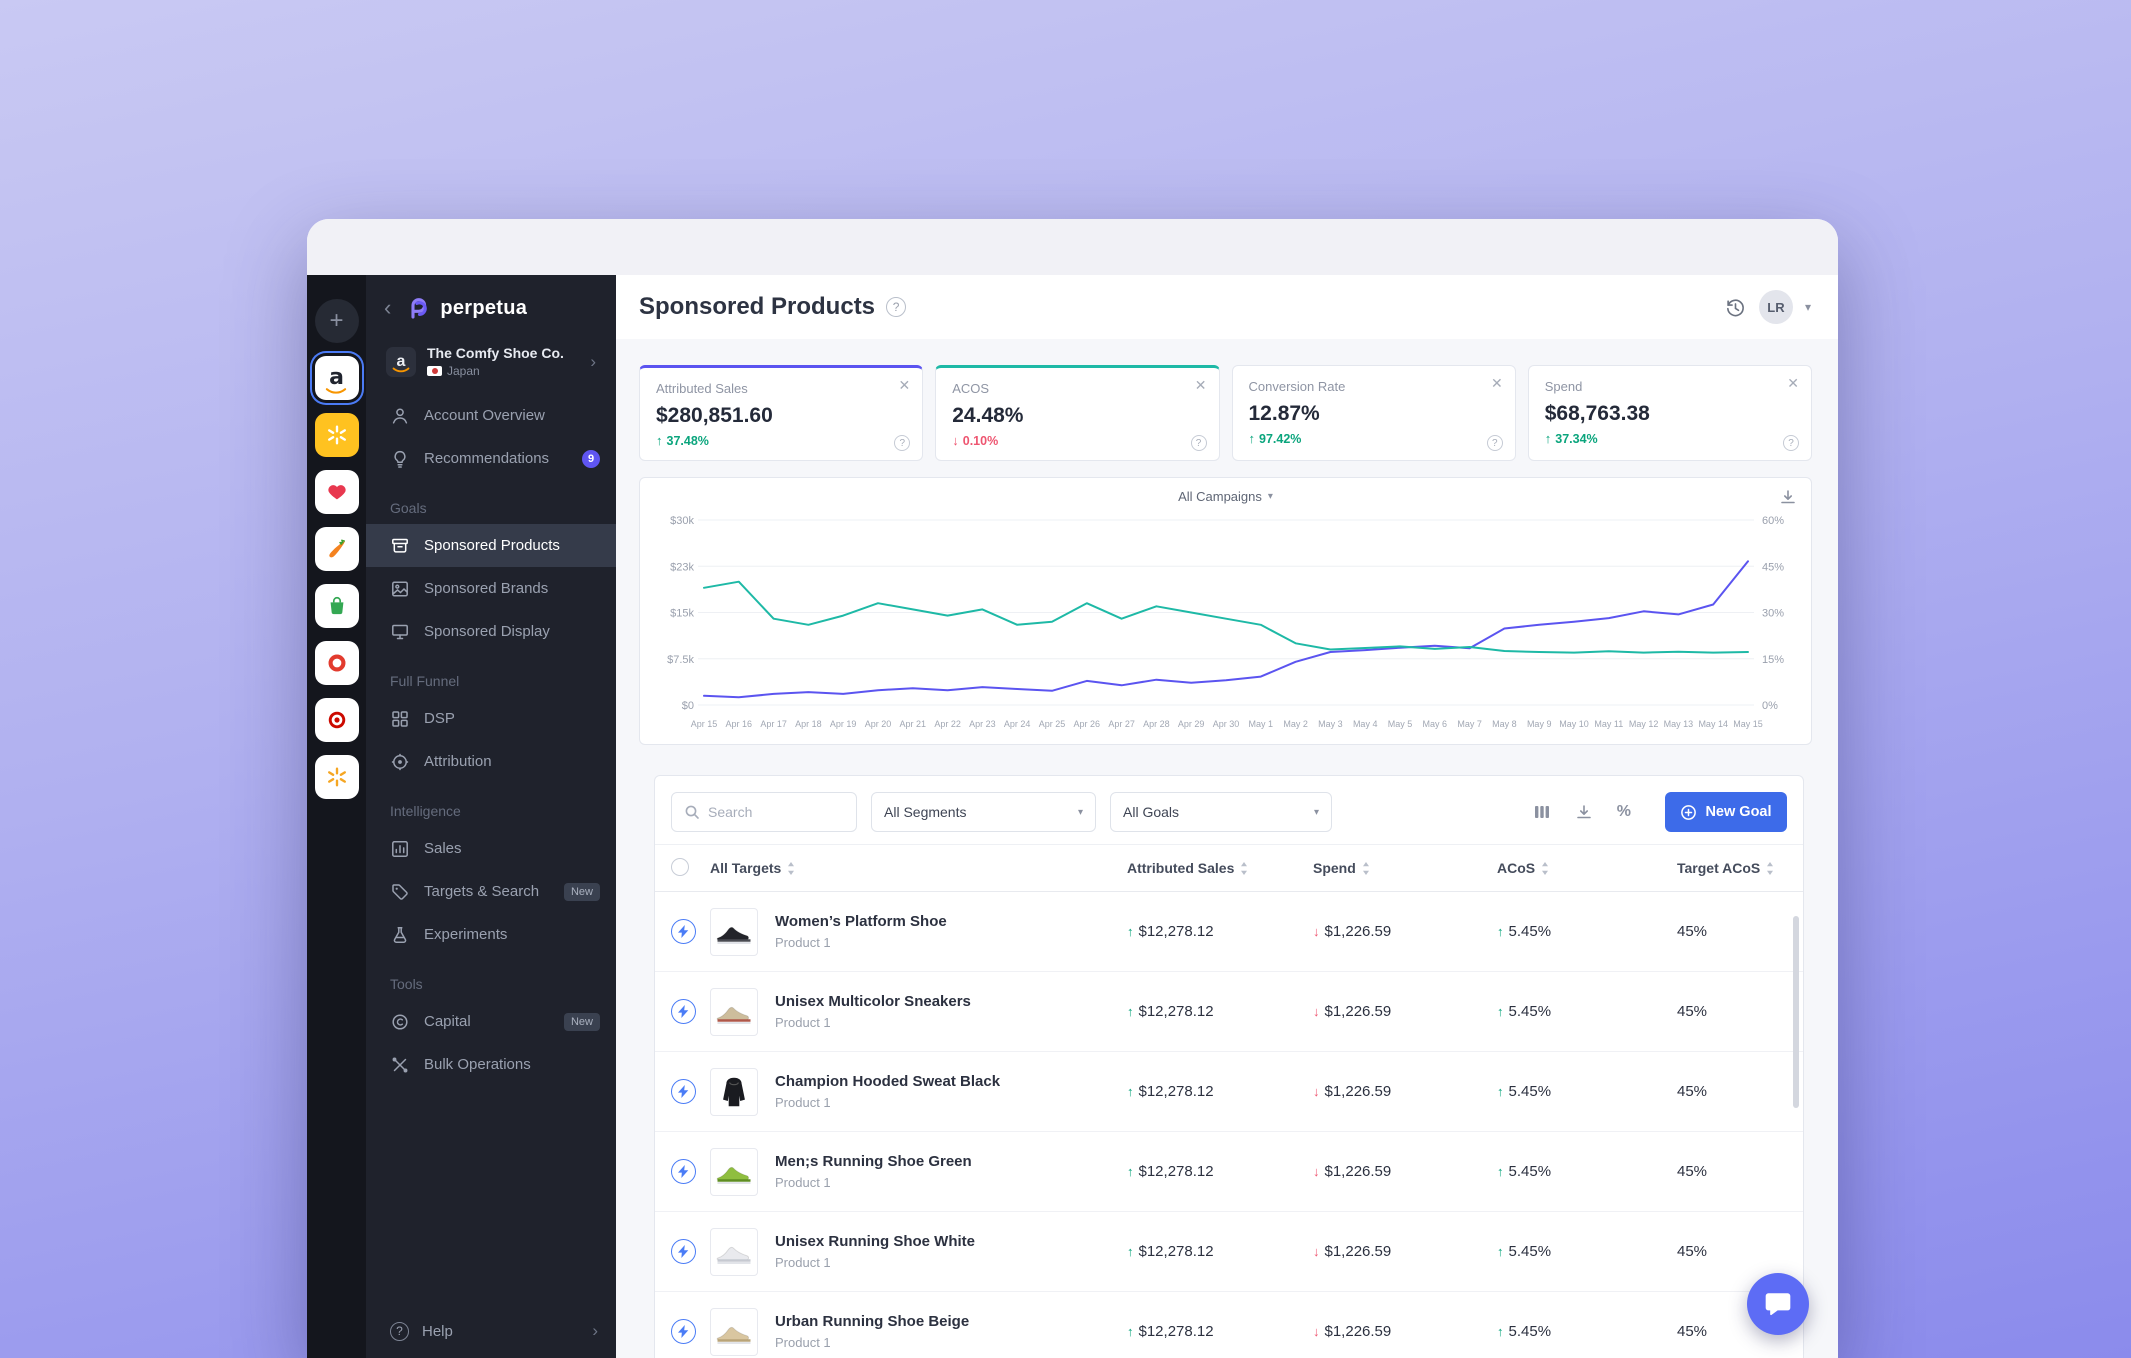  I want to click on account-switcher: a The Comfy Shoe Co. Japan ›, so click(491, 361).